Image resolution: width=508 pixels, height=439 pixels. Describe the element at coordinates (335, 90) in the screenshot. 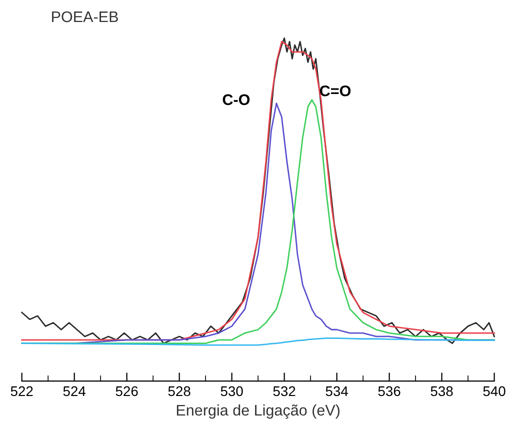

I see `annotation: C=O` at that location.